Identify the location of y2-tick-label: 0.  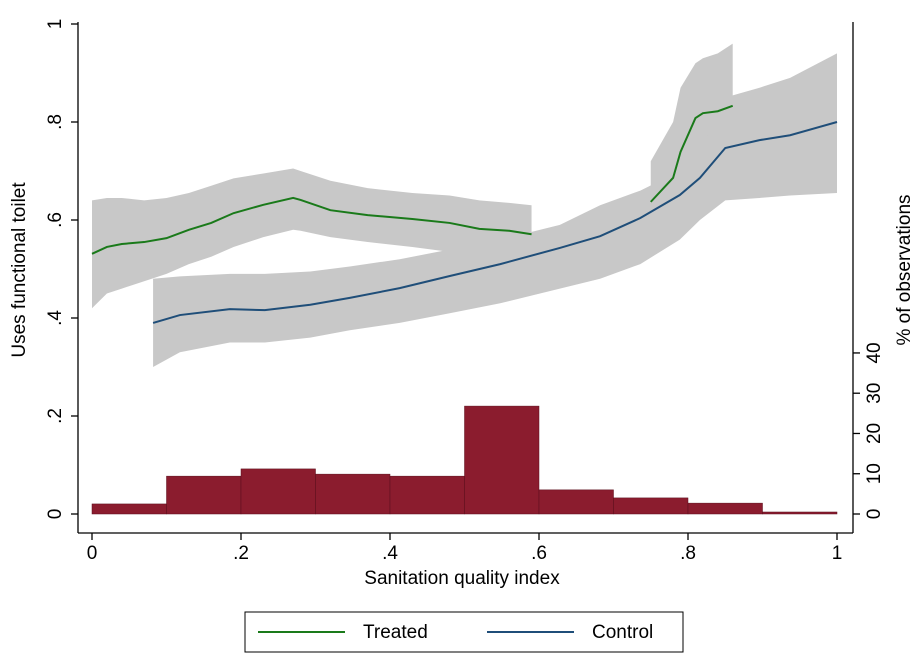
(874, 514).